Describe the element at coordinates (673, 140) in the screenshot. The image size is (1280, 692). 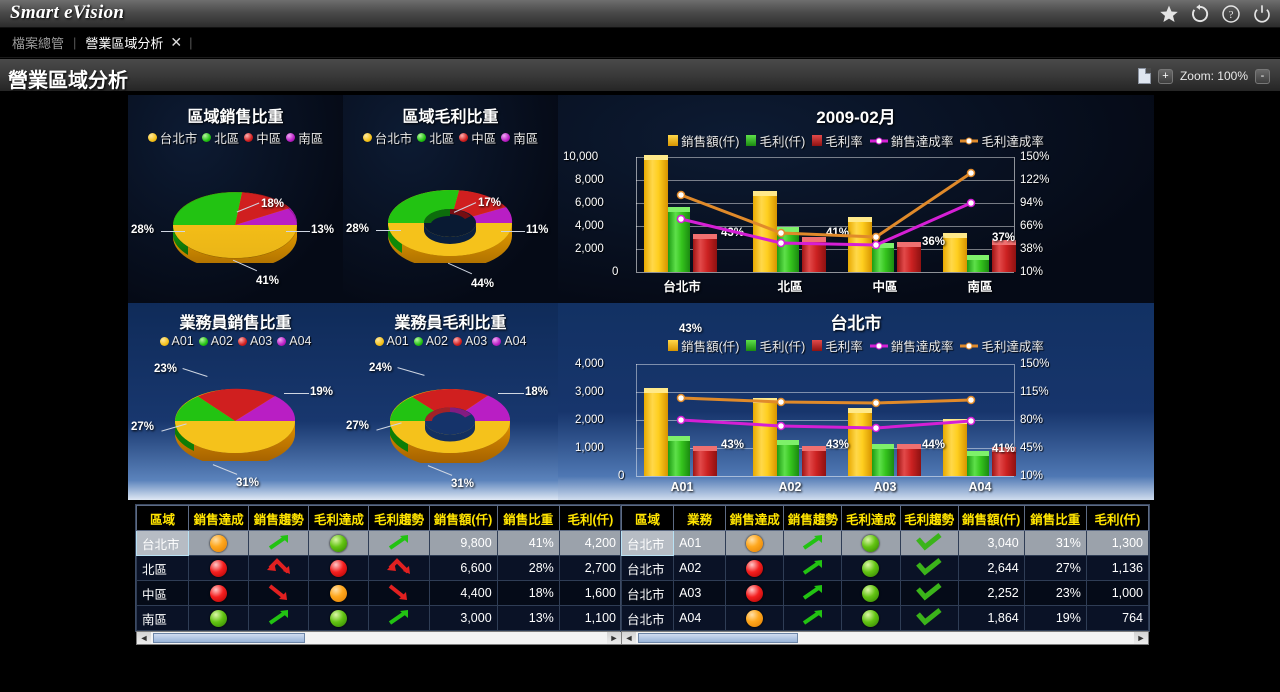
I see `legend-swatch-sales` at that location.